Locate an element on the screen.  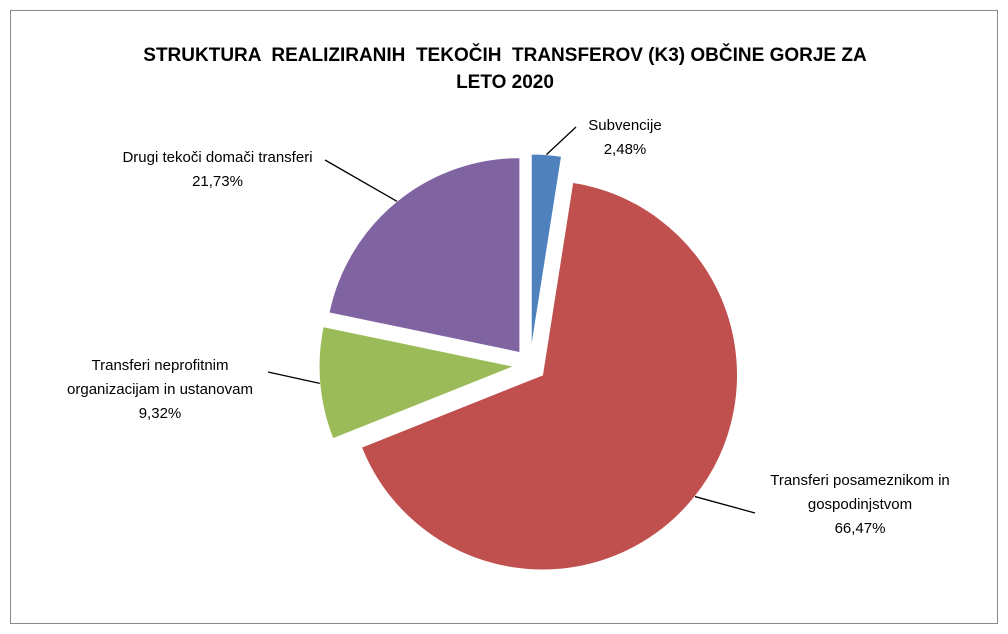
label-value: 21,73% is located at coordinates (217, 181).